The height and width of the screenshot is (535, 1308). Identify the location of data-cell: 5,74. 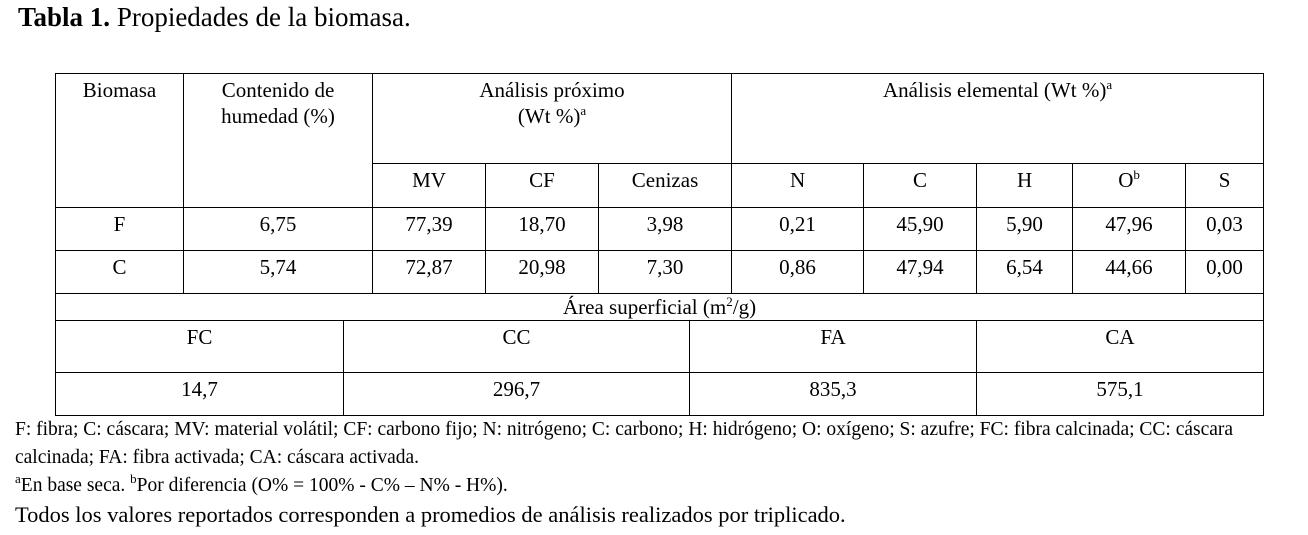
(278, 272).